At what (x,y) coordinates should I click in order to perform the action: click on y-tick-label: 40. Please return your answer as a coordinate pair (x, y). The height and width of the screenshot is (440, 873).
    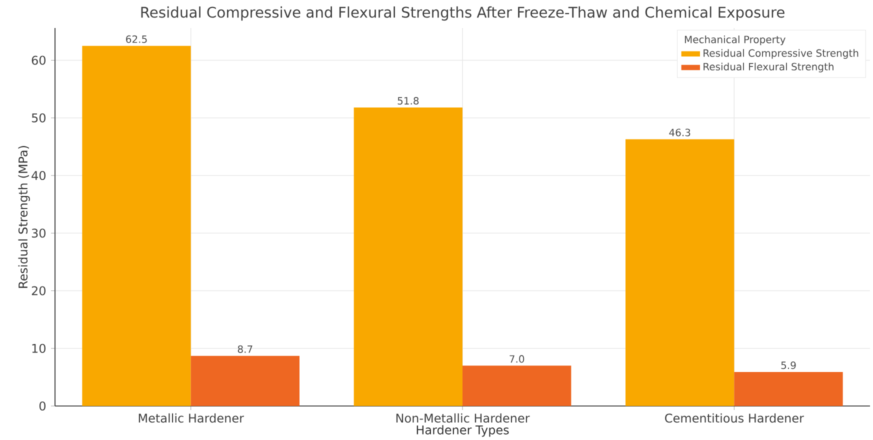
    Looking at the image, I should click on (39, 175).